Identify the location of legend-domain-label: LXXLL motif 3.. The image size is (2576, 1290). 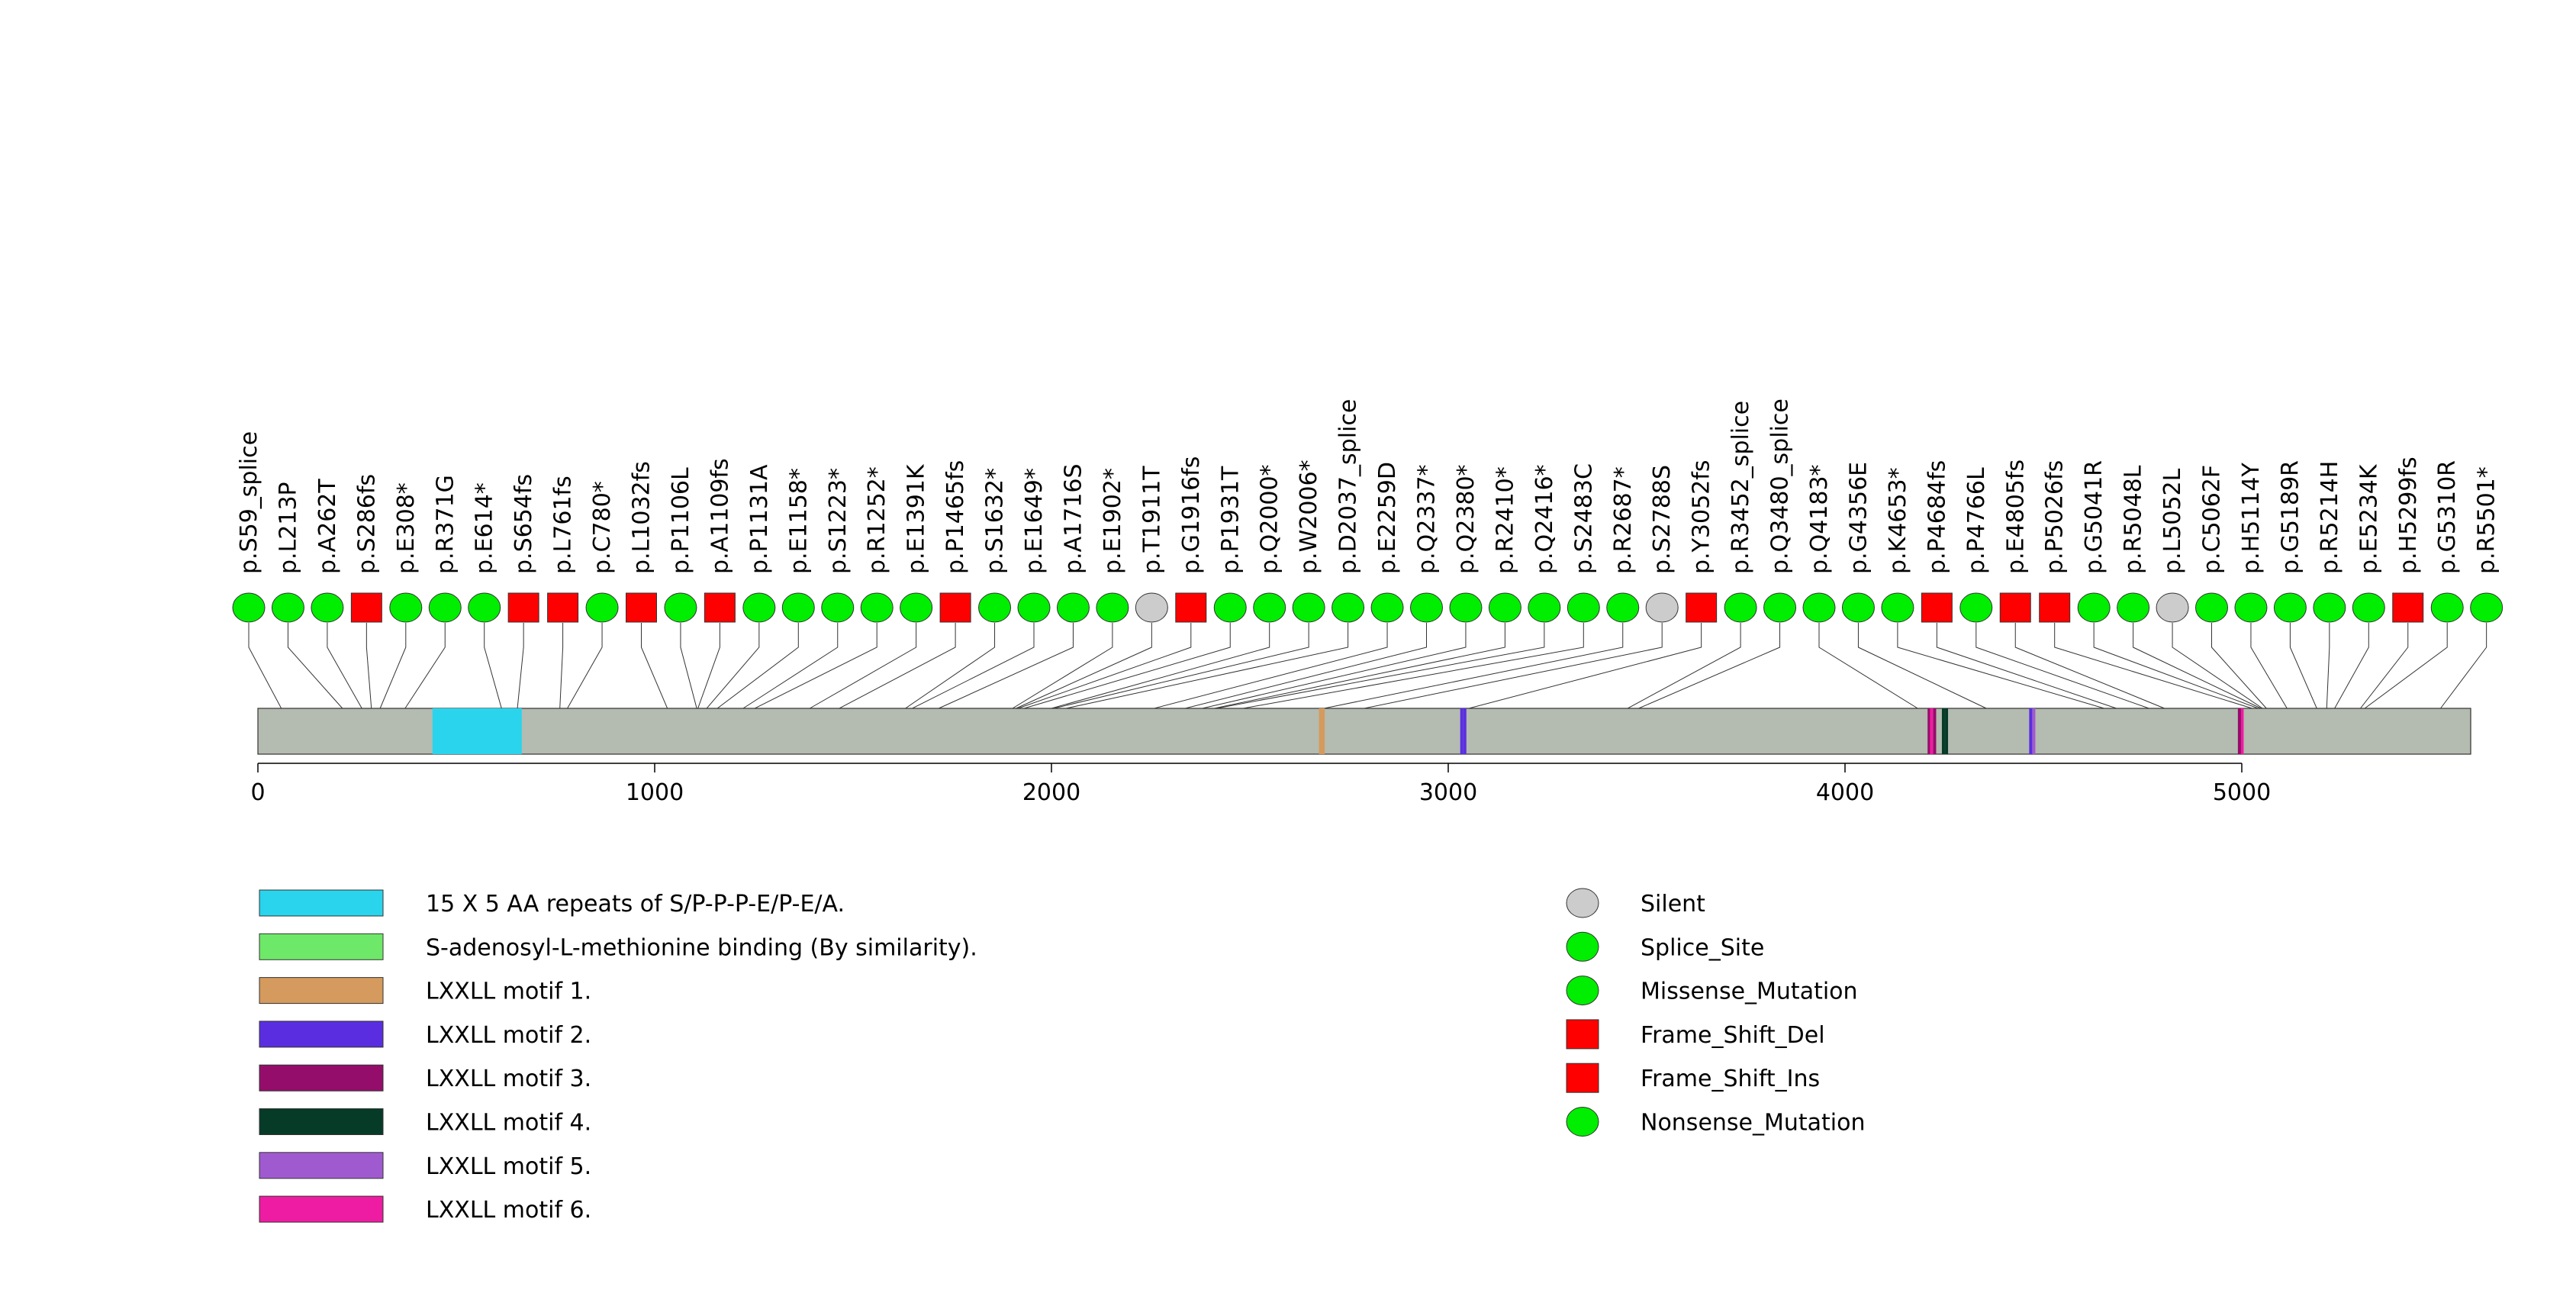
(508, 1079).